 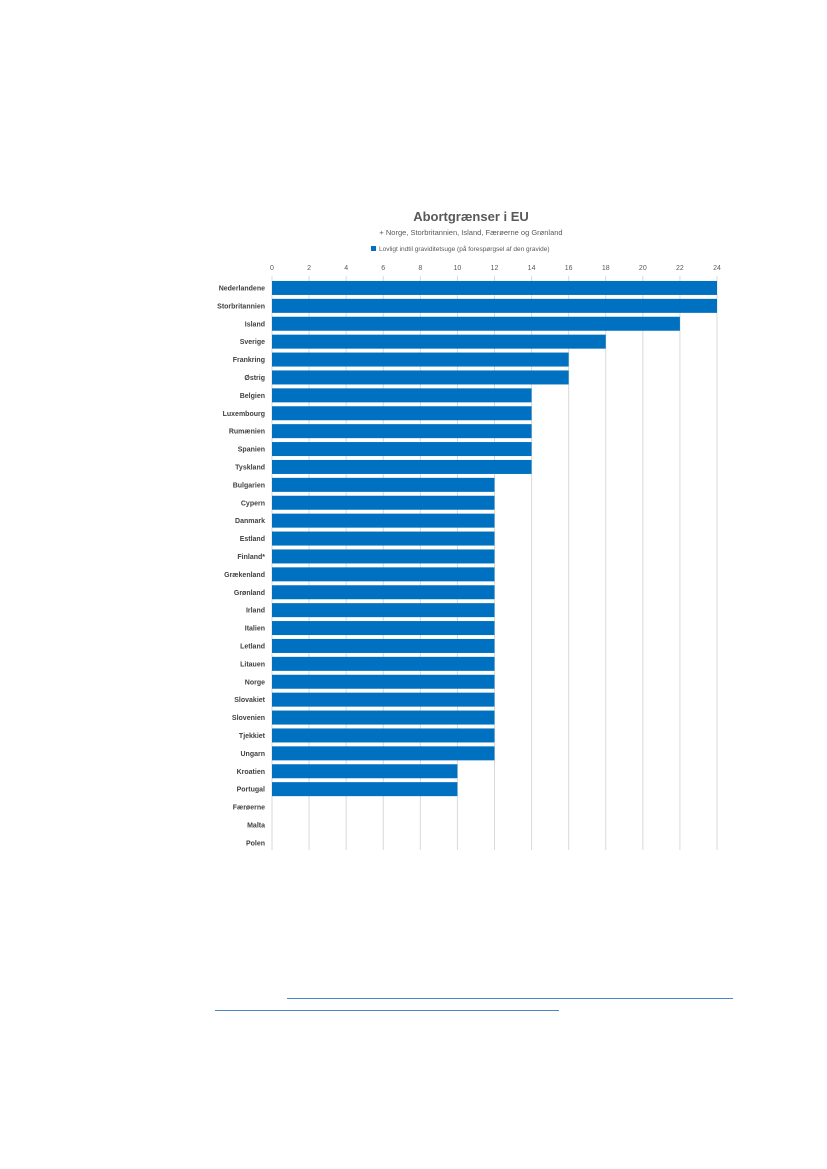 I want to click on category-label: Storbritannien, so click(x=241, y=306).